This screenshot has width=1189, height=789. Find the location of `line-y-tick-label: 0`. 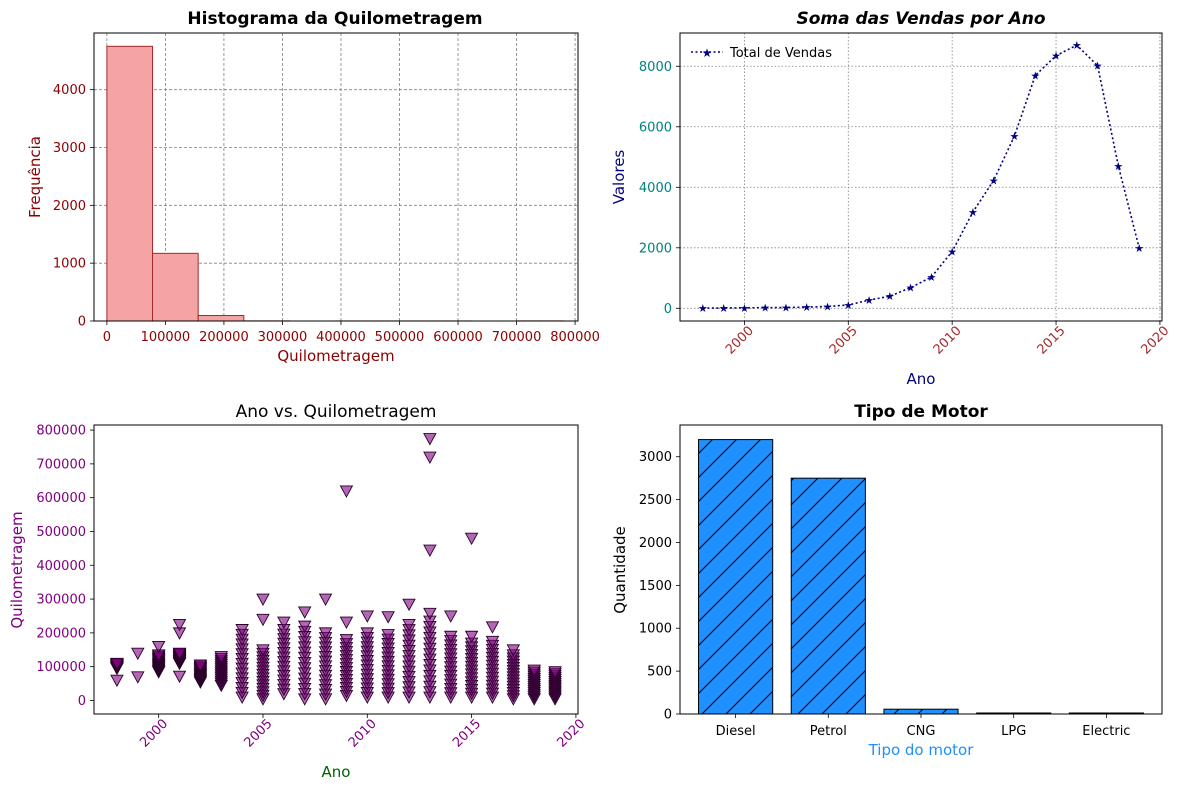

line-y-tick-label: 0 is located at coordinates (668, 309).